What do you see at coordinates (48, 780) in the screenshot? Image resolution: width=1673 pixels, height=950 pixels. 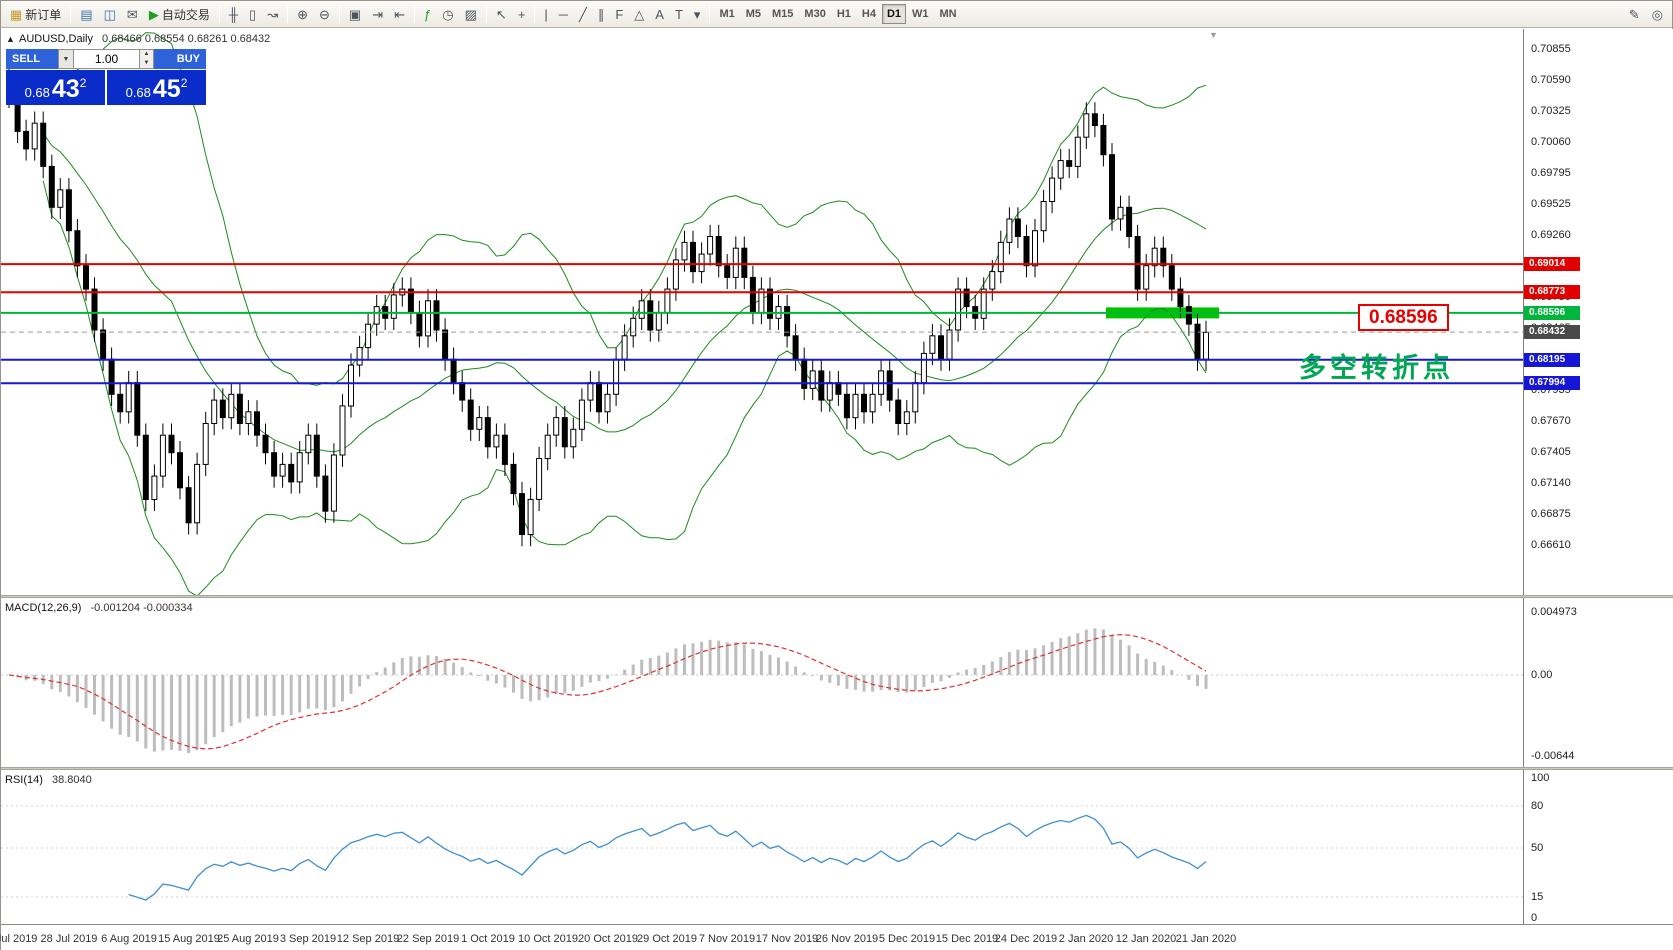 I see `rsi-label: RSI(14) 38.8040` at bounding box center [48, 780].